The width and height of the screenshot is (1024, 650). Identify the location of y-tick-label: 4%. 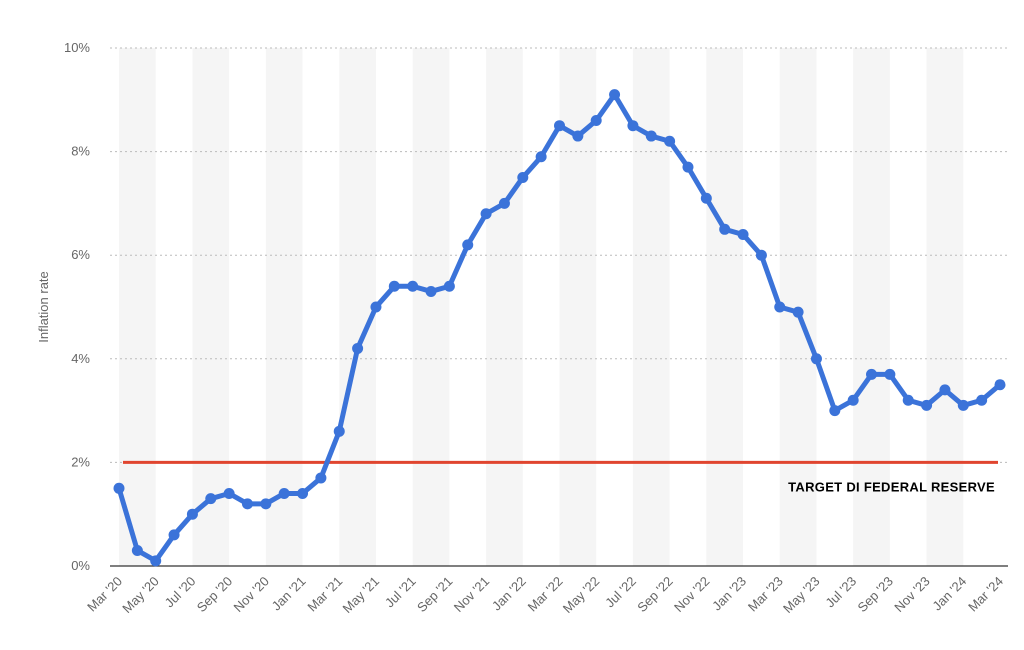
(80, 358).